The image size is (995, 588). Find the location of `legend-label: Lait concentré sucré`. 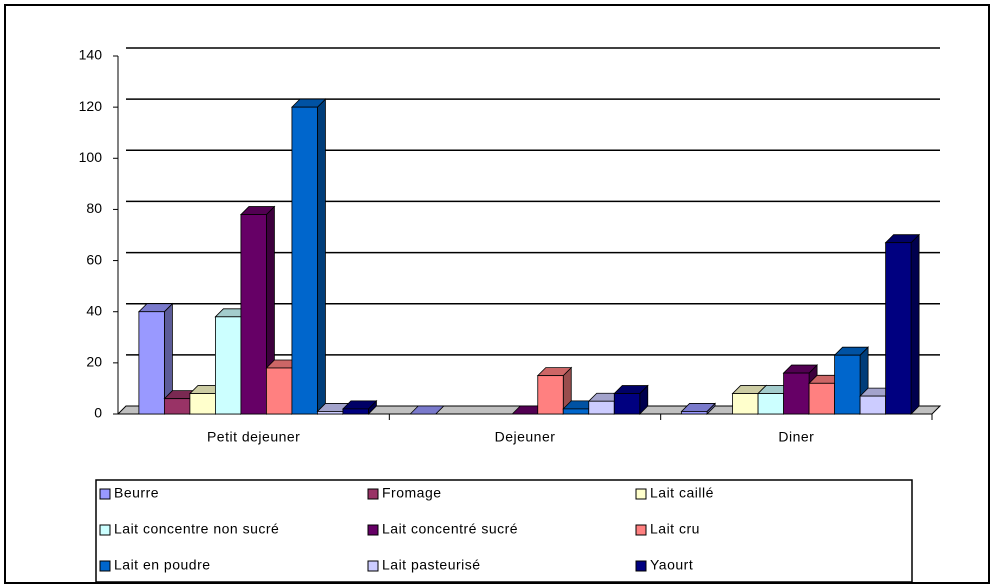

legend-label: Lait concentré sucré is located at coordinates (450, 529).